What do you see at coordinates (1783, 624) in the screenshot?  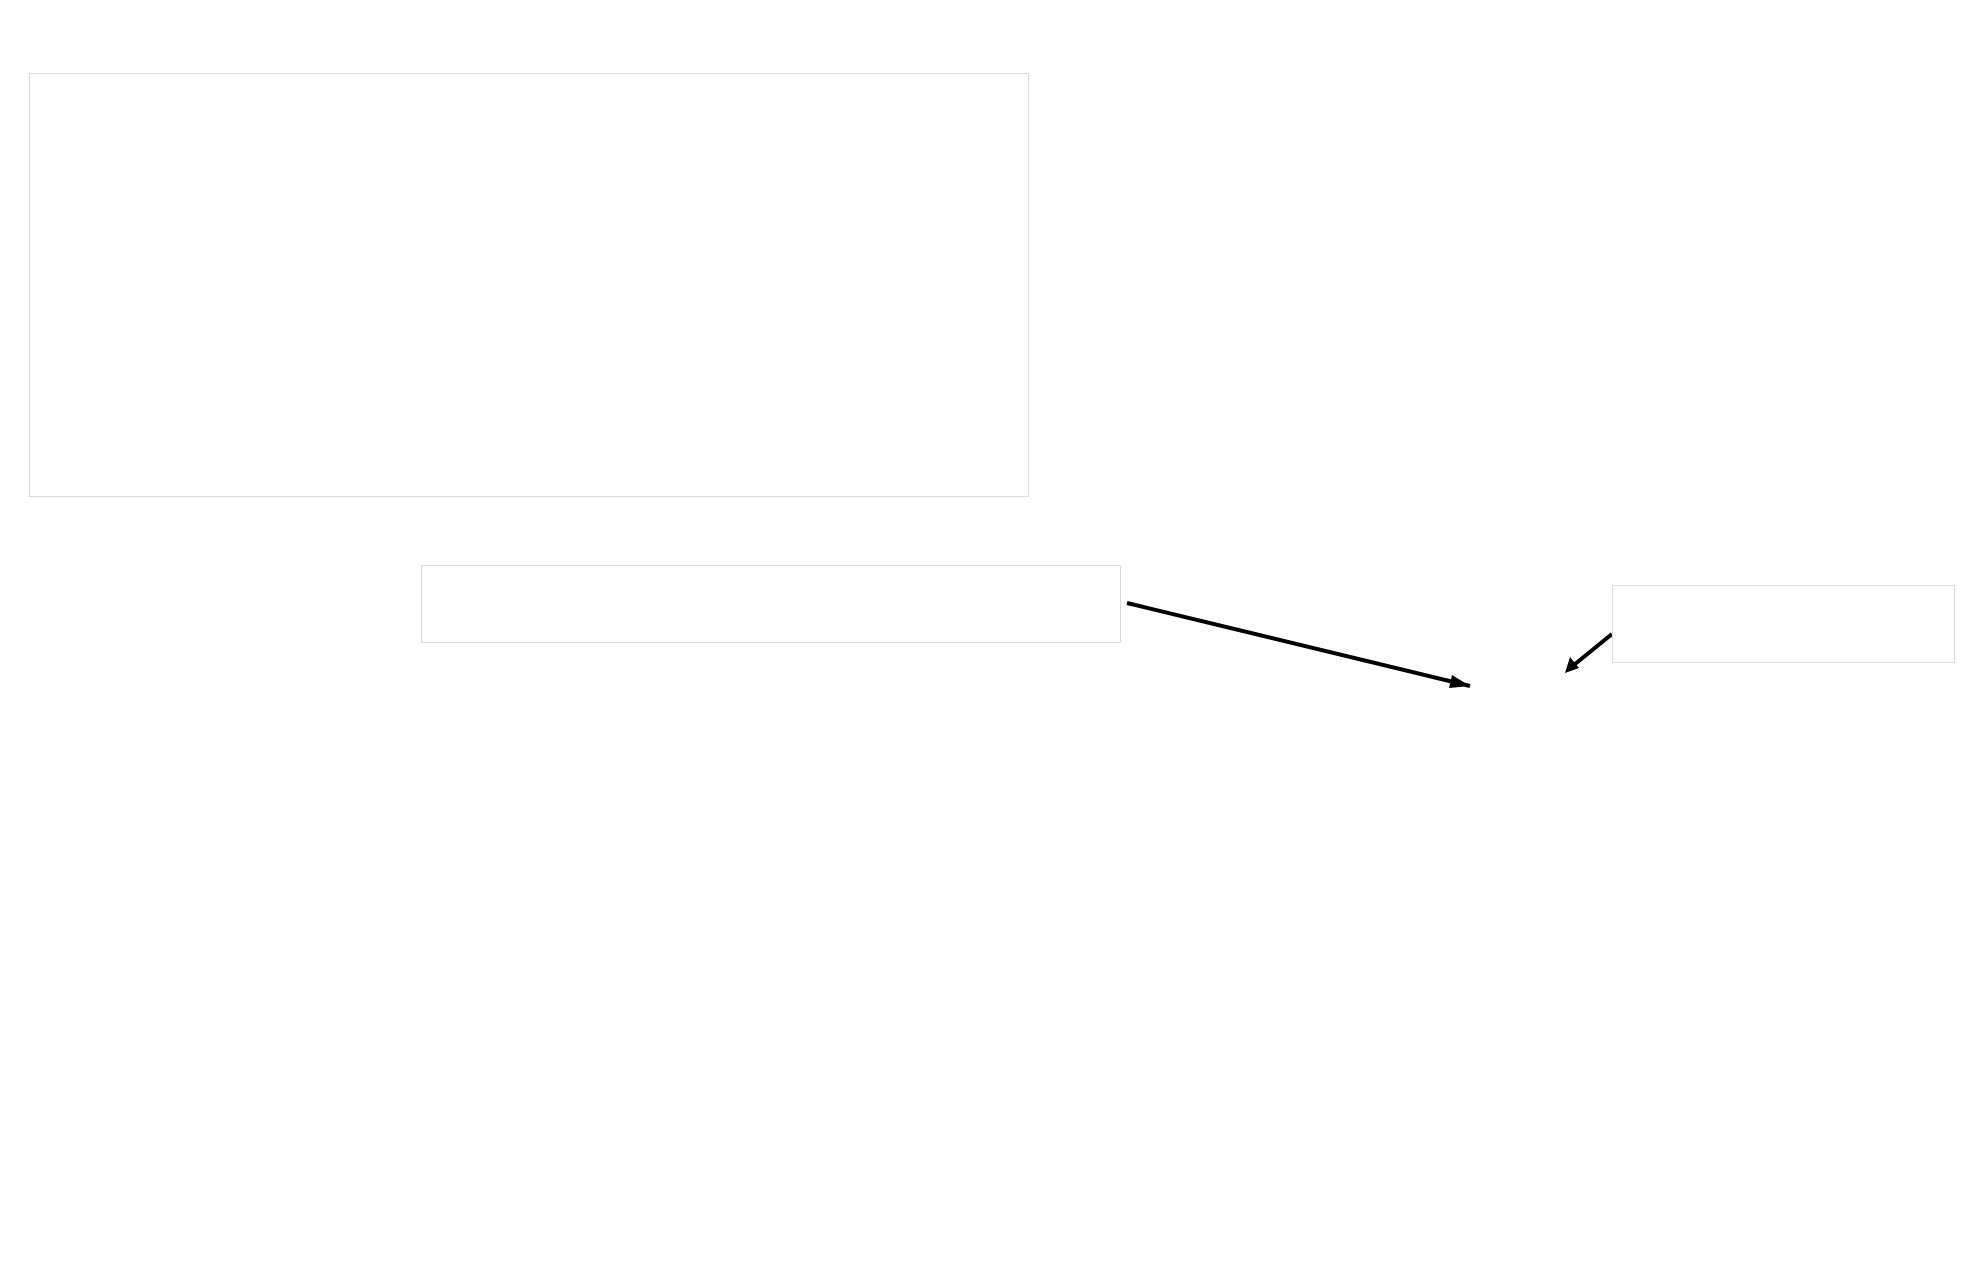 I see `market-optimum-label` at bounding box center [1783, 624].